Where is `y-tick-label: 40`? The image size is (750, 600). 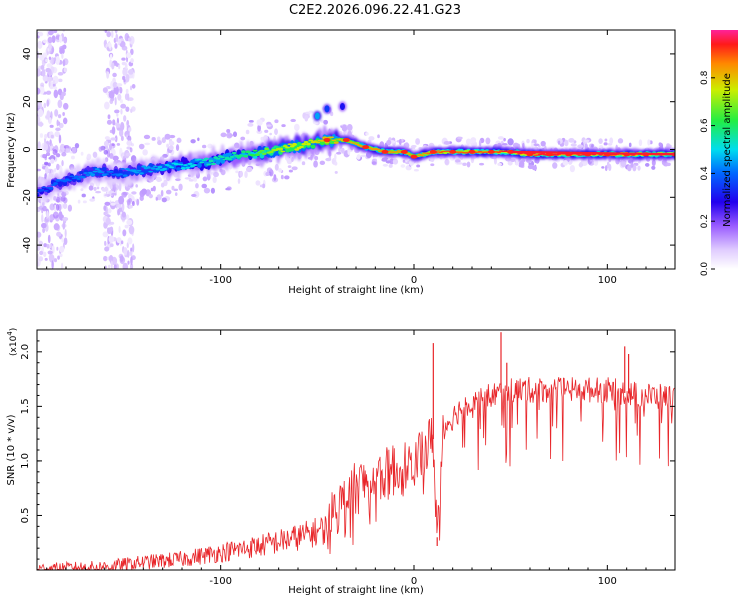 y-tick-label: 40 is located at coordinates (27, 54).